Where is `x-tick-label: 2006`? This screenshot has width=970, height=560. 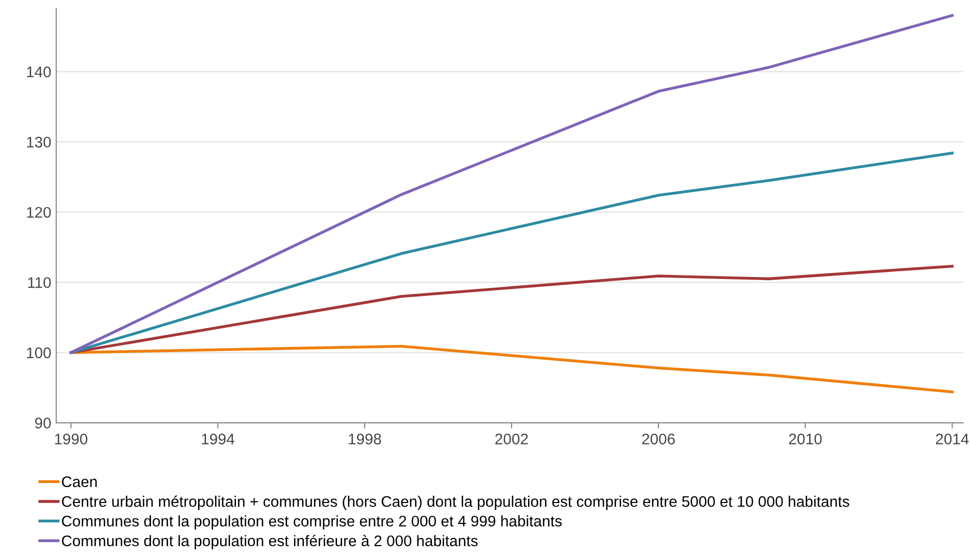
x-tick-label: 2006 is located at coordinates (658, 439).